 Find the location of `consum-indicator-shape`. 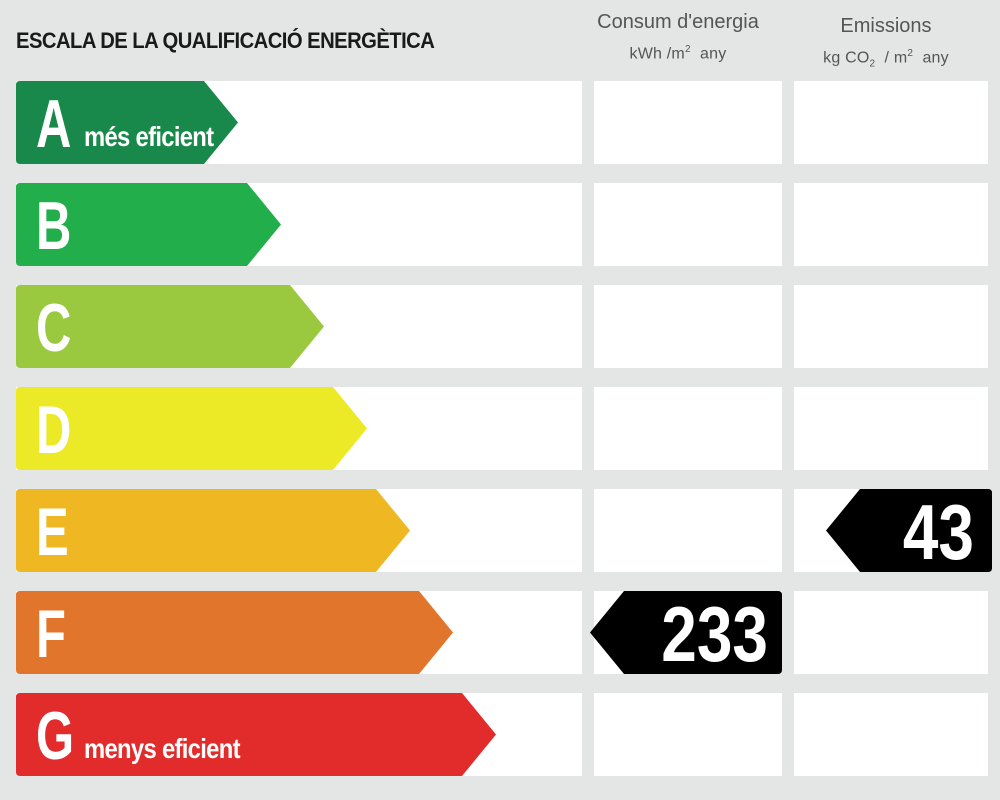

consum-indicator-shape is located at coordinates (686, 632).